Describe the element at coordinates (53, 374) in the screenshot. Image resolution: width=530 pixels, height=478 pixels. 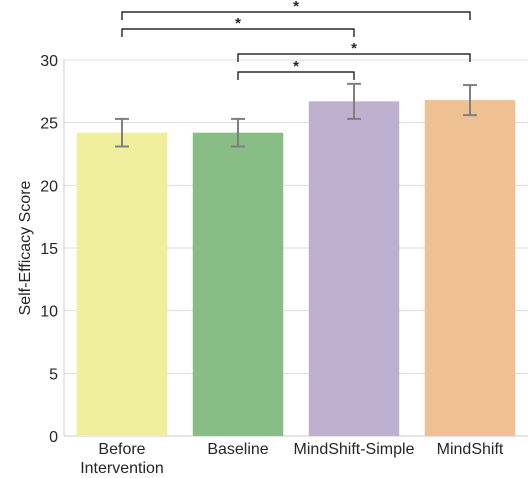
I see `y-tick-label: 5` at that location.